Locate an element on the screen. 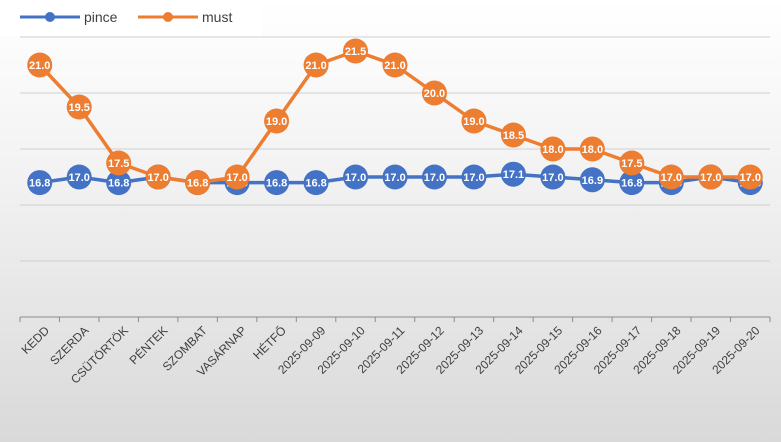 This screenshot has height=442, width=781. data-label: 19.5 is located at coordinates (78, 108).